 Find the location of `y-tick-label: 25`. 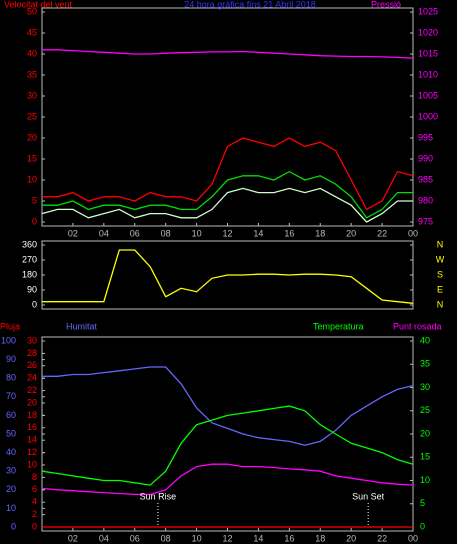

y-tick-label: 25 is located at coordinates (32, 116).